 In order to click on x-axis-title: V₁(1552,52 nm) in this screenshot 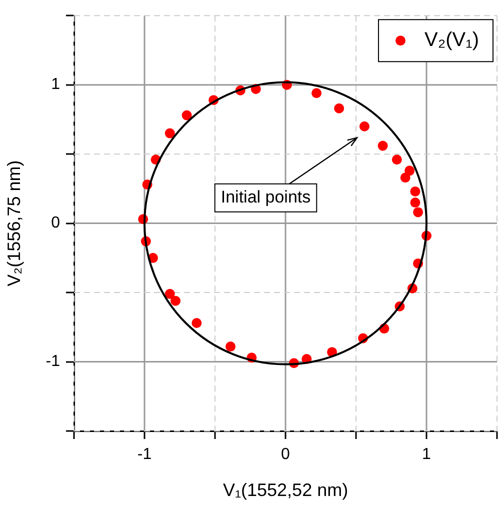, I will do `click(285, 490)`.